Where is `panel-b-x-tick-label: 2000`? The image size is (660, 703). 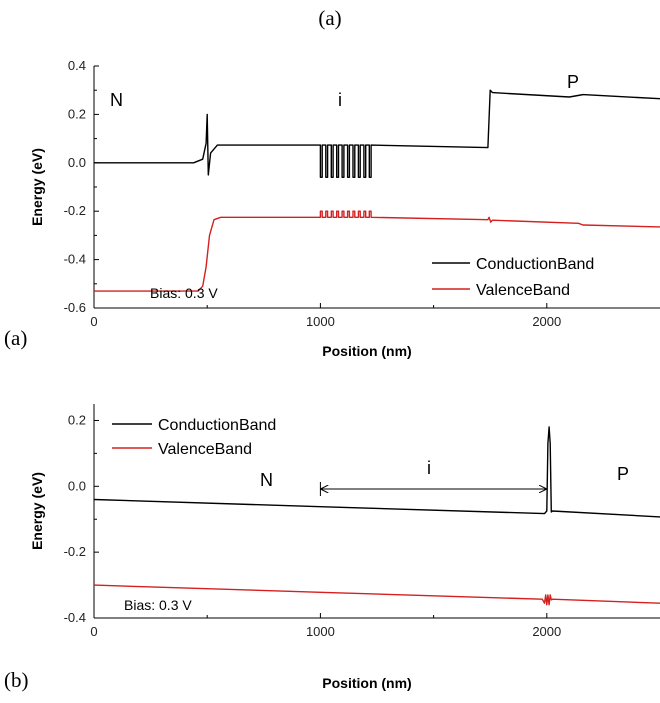 panel-b-x-tick-label: 2000 is located at coordinates (546, 631).